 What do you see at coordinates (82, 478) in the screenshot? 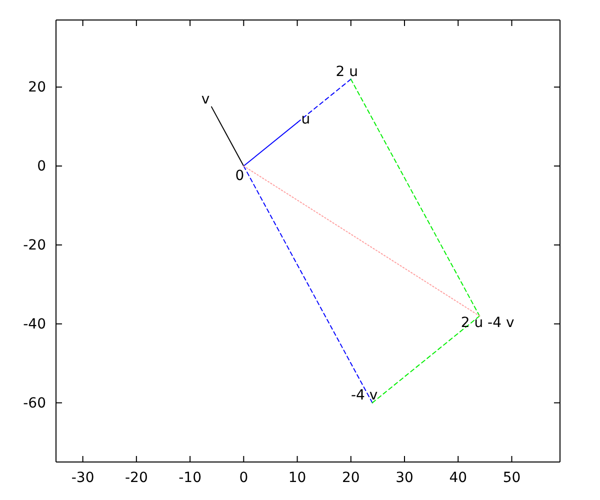
I see `x-tick-label: -30` at bounding box center [82, 478].